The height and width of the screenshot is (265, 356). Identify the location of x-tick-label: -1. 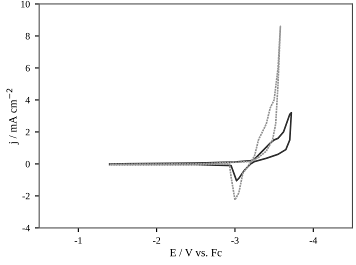
(78, 240).